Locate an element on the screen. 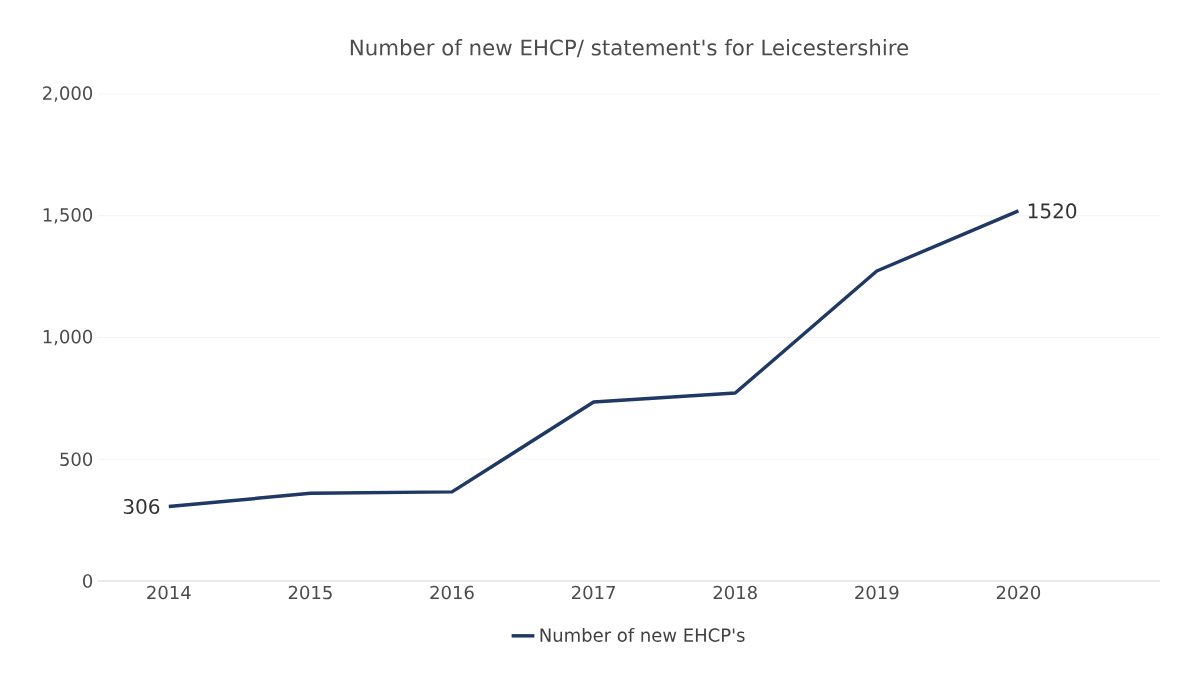 The height and width of the screenshot is (683, 1190). x-tick-label: 2014 is located at coordinates (169, 592).